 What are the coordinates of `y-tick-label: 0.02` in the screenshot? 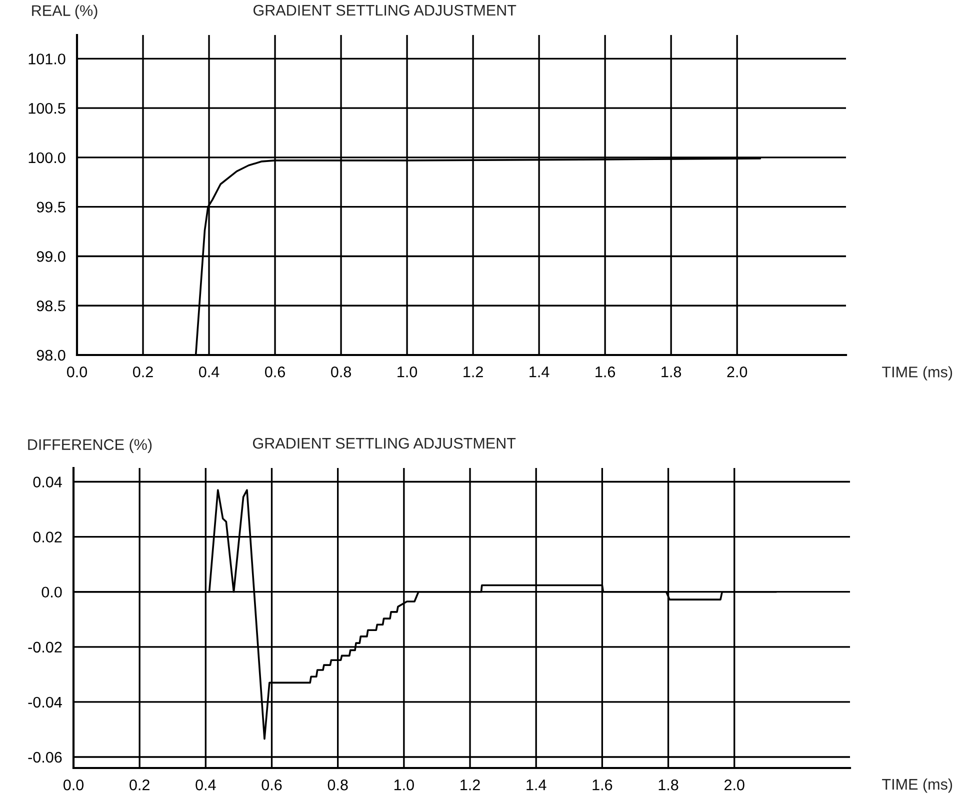 It's located at (47, 537).